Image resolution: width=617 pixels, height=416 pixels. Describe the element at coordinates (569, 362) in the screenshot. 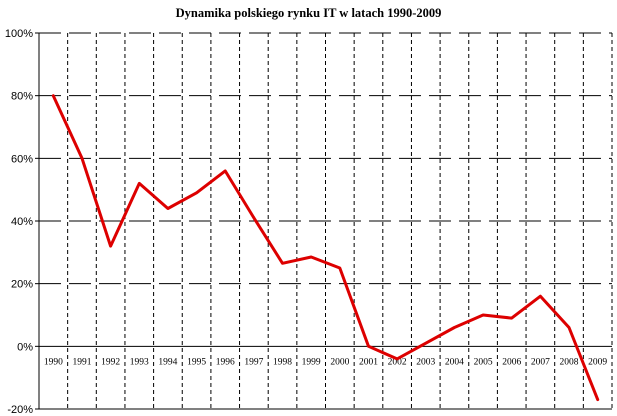

I see `x-tick-label: 2008` at that location.